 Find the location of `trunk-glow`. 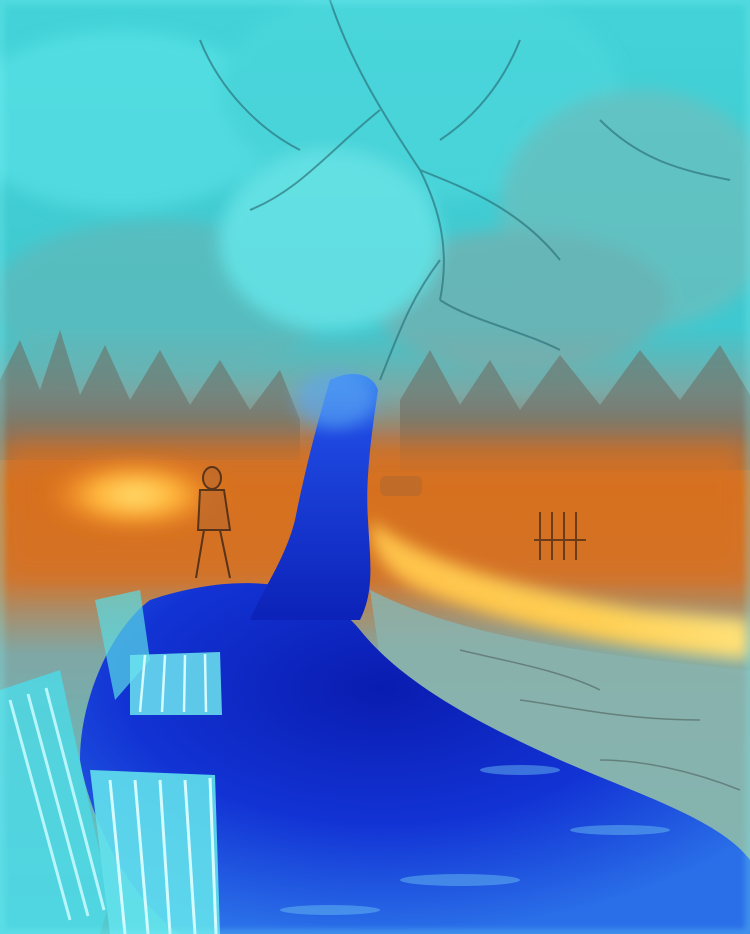

trunk-glow is located at coordinates (335, 400).